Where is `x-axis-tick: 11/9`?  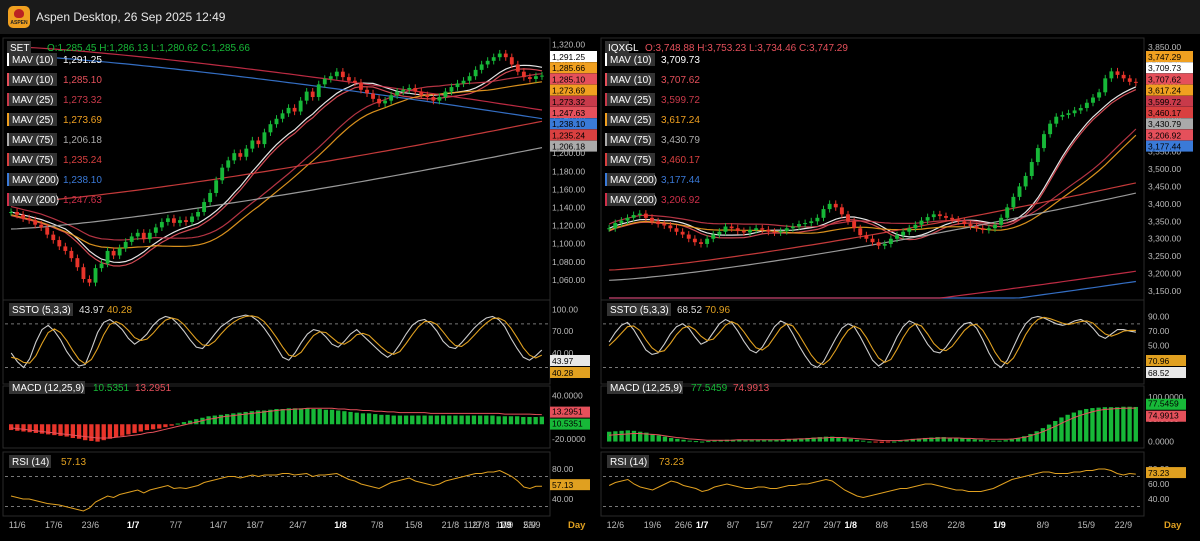
x-axis-tick: 11/9 is located at coordinates (472, 525).